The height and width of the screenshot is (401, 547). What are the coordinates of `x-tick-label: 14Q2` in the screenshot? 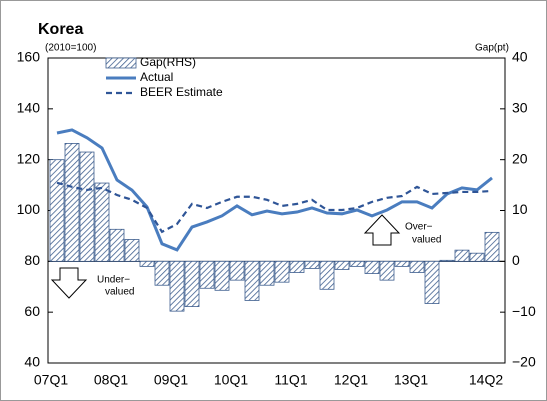 It's located at (486, 380).